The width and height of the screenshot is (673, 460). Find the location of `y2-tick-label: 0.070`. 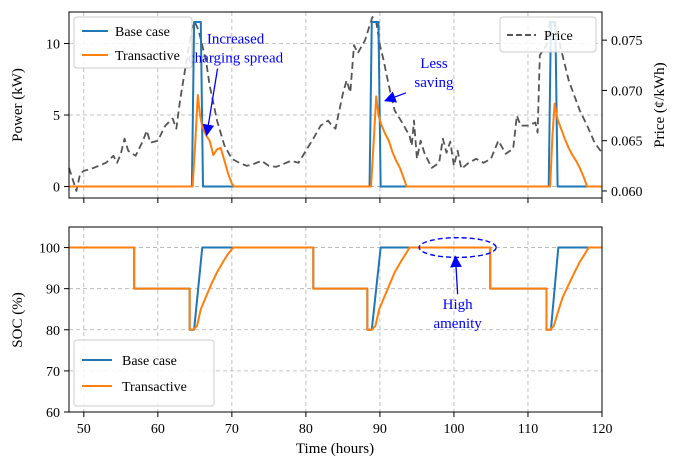

y2-tick-label: 0.070 is located at coordinates (627, 91).